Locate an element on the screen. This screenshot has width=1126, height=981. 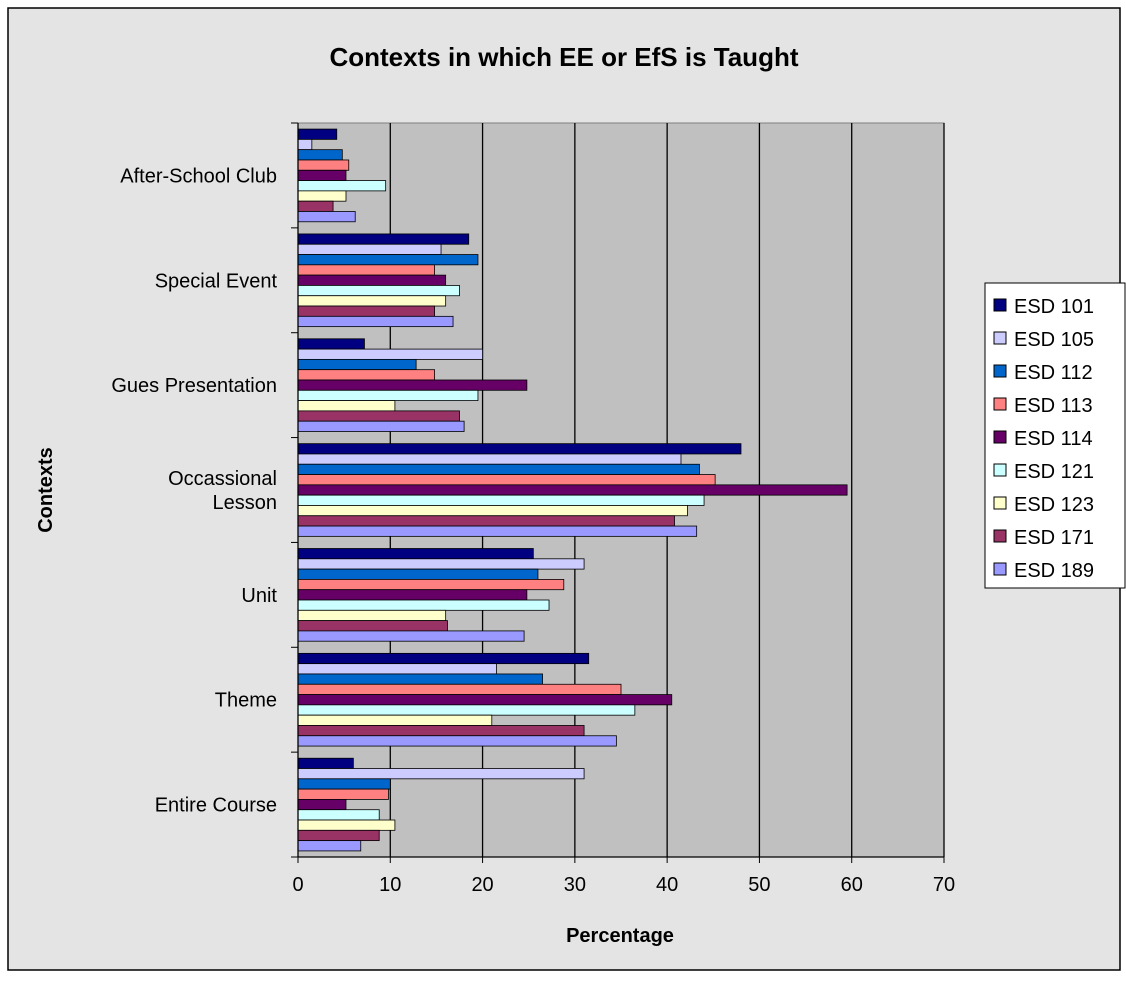
legend-label: ESD 123 is located at coordinates (1054, 505).